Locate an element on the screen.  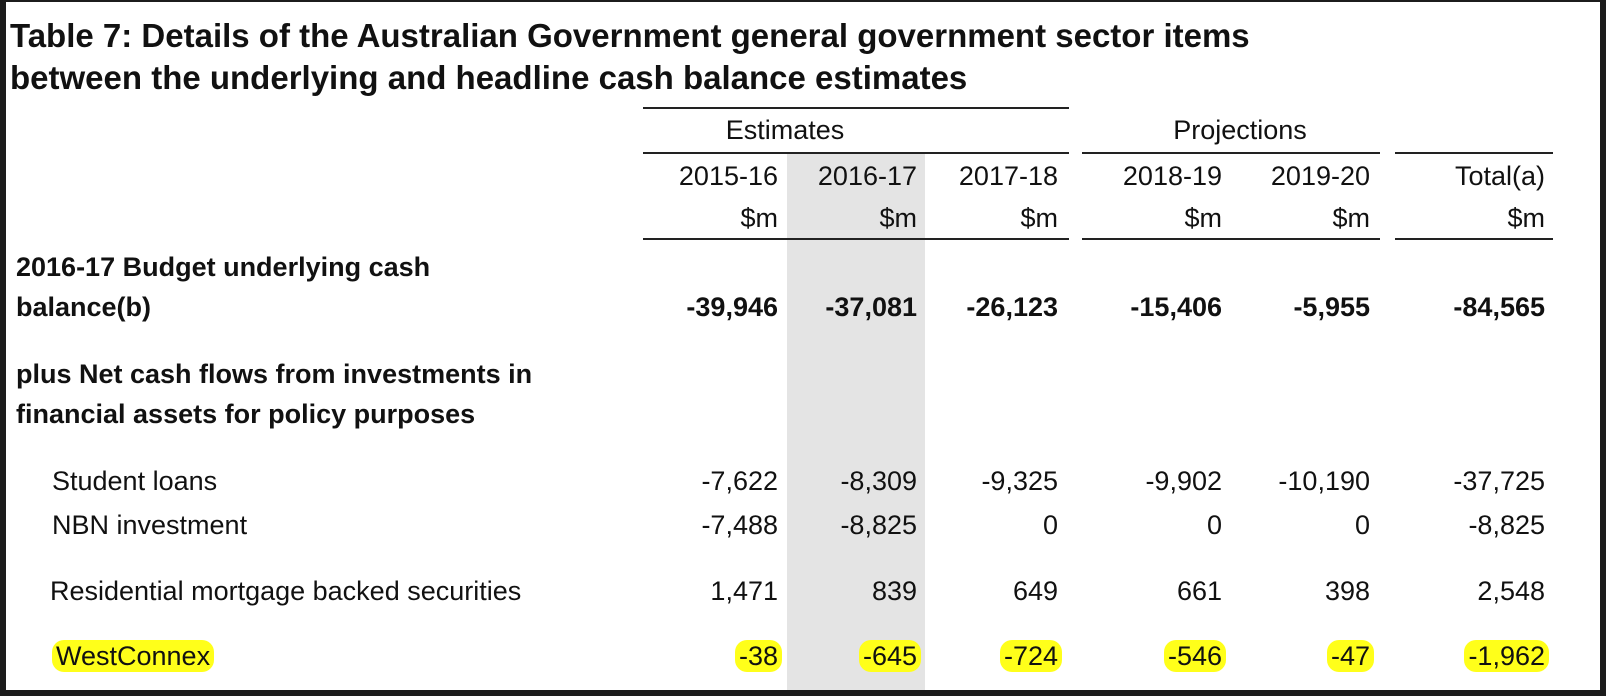
group-header: Estimates is located at coordinates (785, 130).